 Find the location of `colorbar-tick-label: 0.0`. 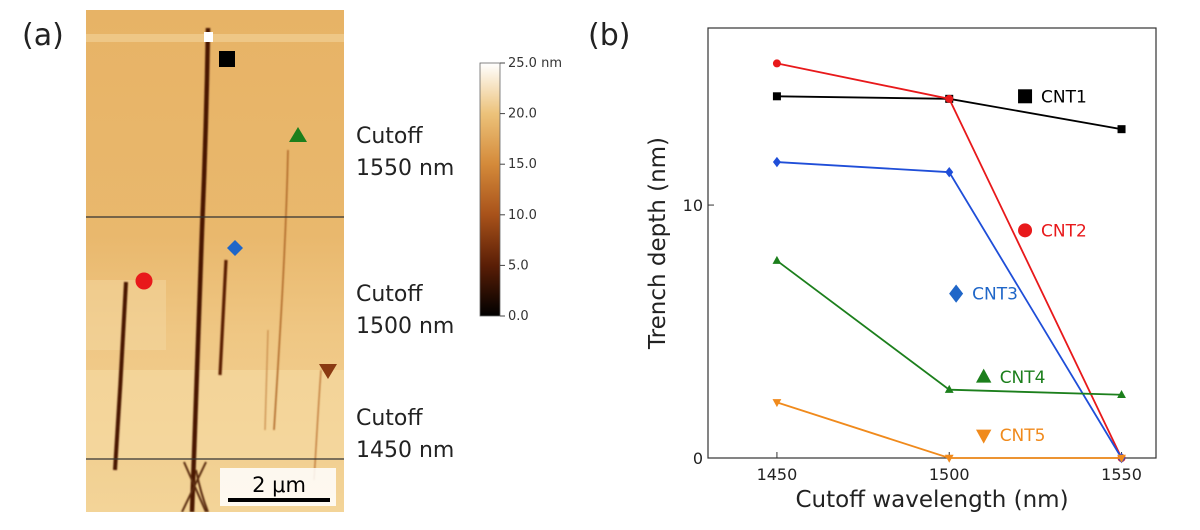

colorbar-tick-label: 0.0 is located at coordinates (518, 316).